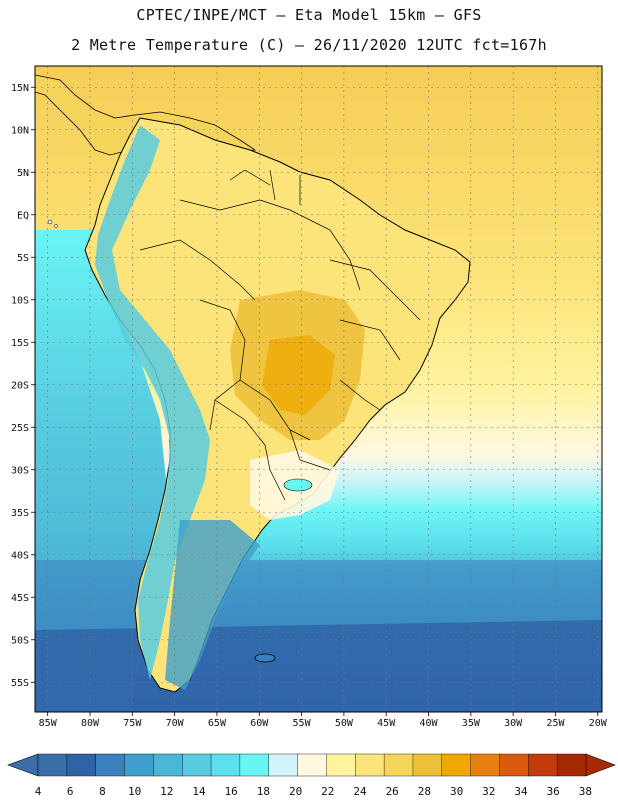 This screenshot has height=800, width=618. What do you see at coordinates (265, 658) in the screenshot?
I see `falkland-islands` at bounding box center [265, 658].